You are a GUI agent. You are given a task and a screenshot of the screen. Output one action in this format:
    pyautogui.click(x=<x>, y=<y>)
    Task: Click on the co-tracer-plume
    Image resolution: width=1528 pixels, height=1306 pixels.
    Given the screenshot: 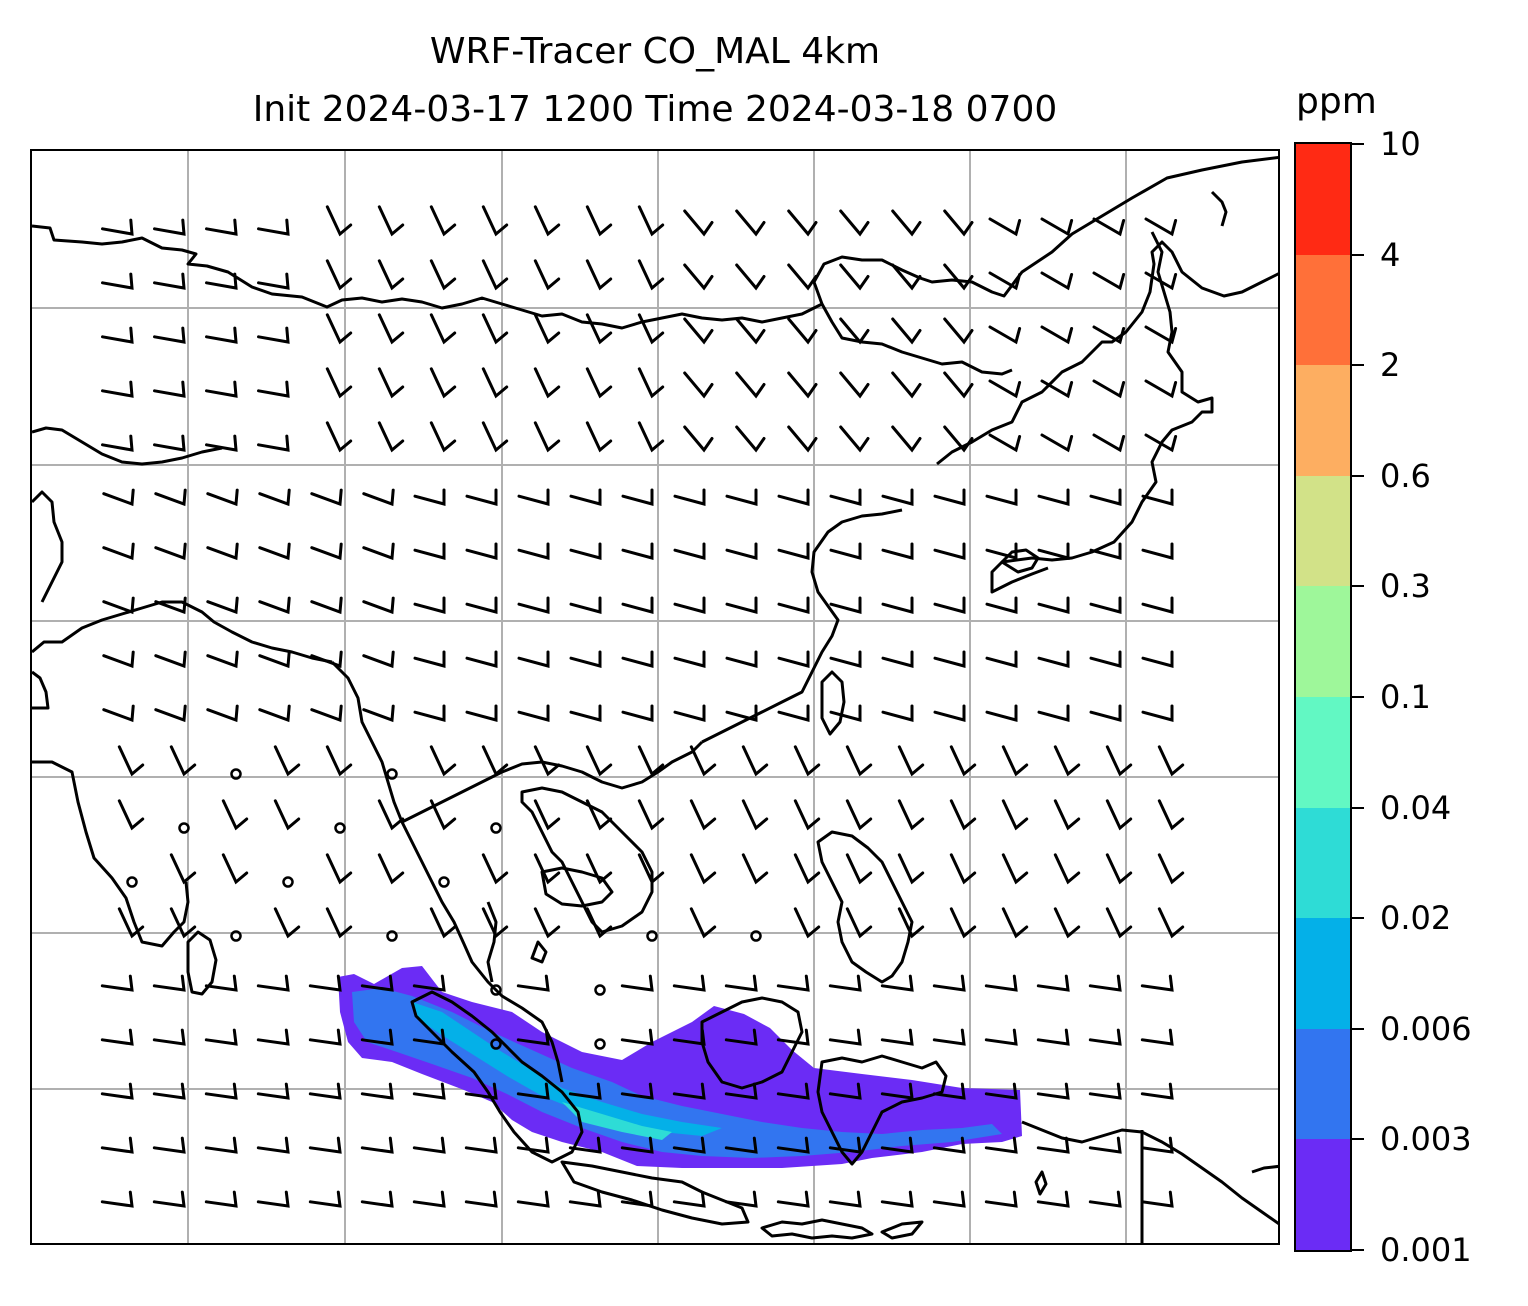 What is the action you would take?
    pyautogui.click(x=680, y=1067)
    